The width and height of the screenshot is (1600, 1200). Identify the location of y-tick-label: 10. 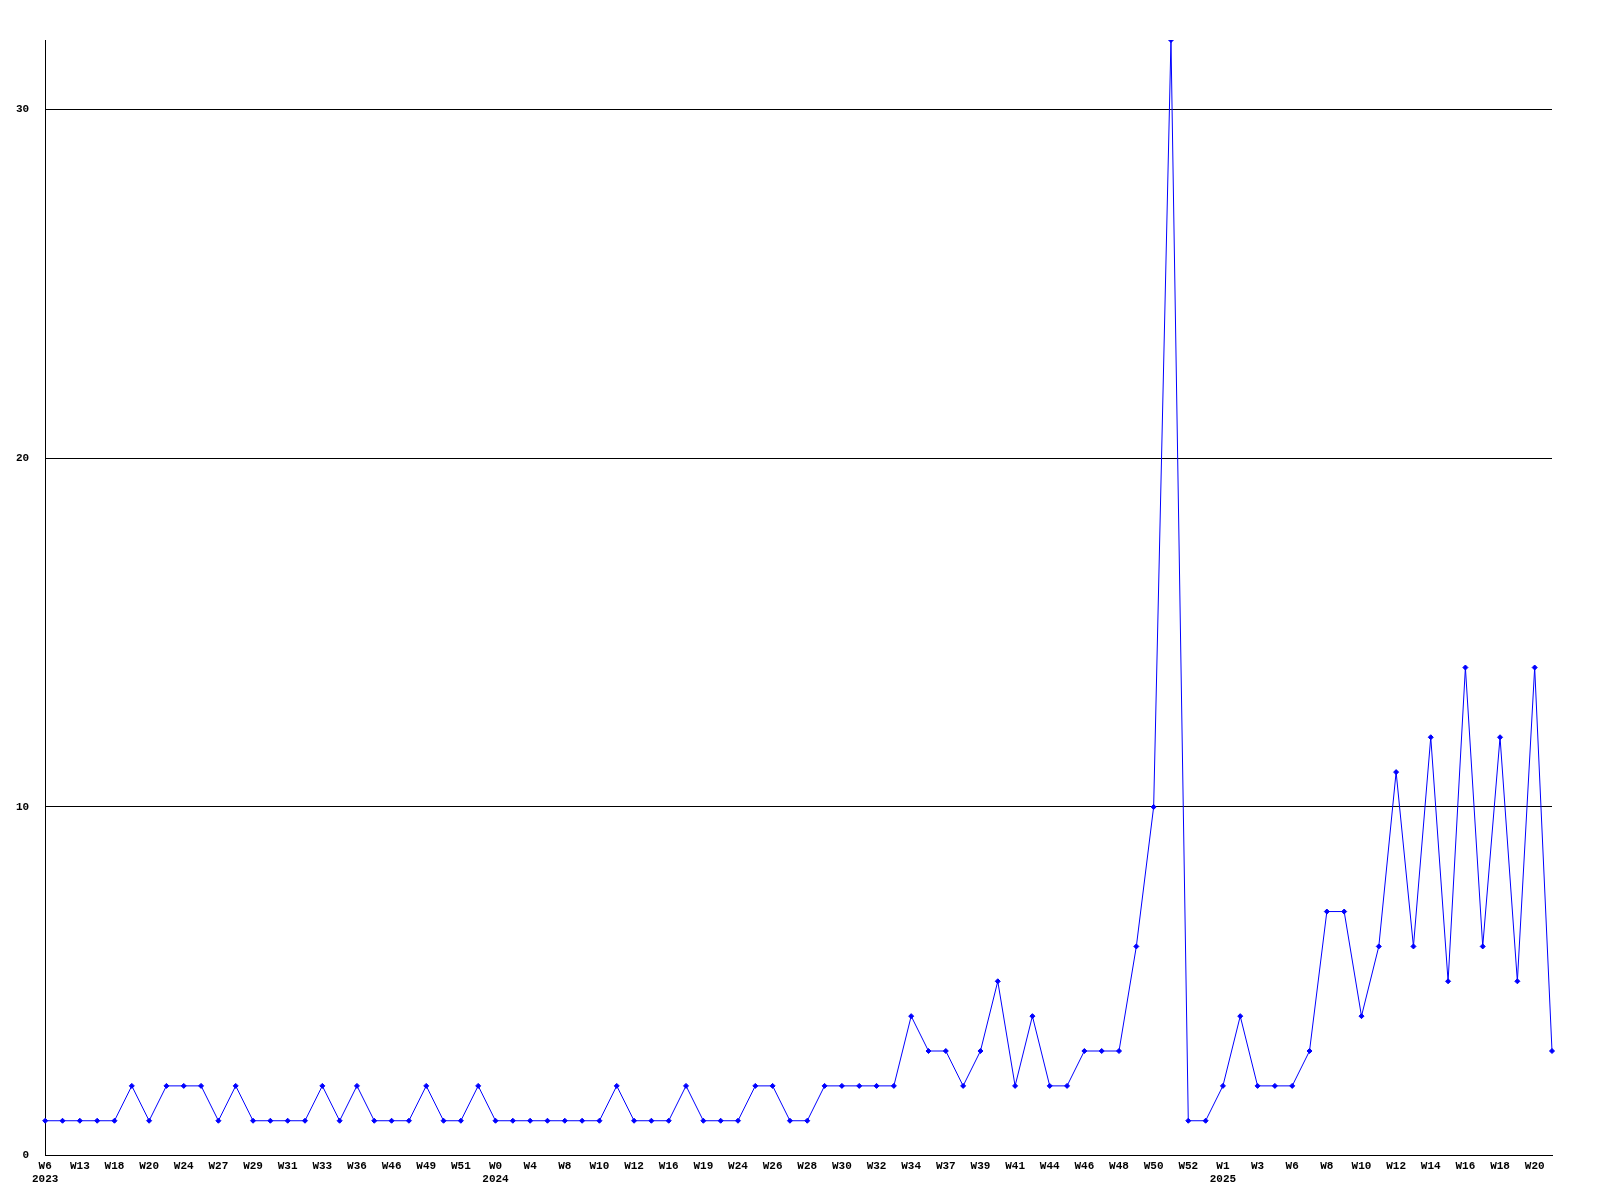
(23, 806).